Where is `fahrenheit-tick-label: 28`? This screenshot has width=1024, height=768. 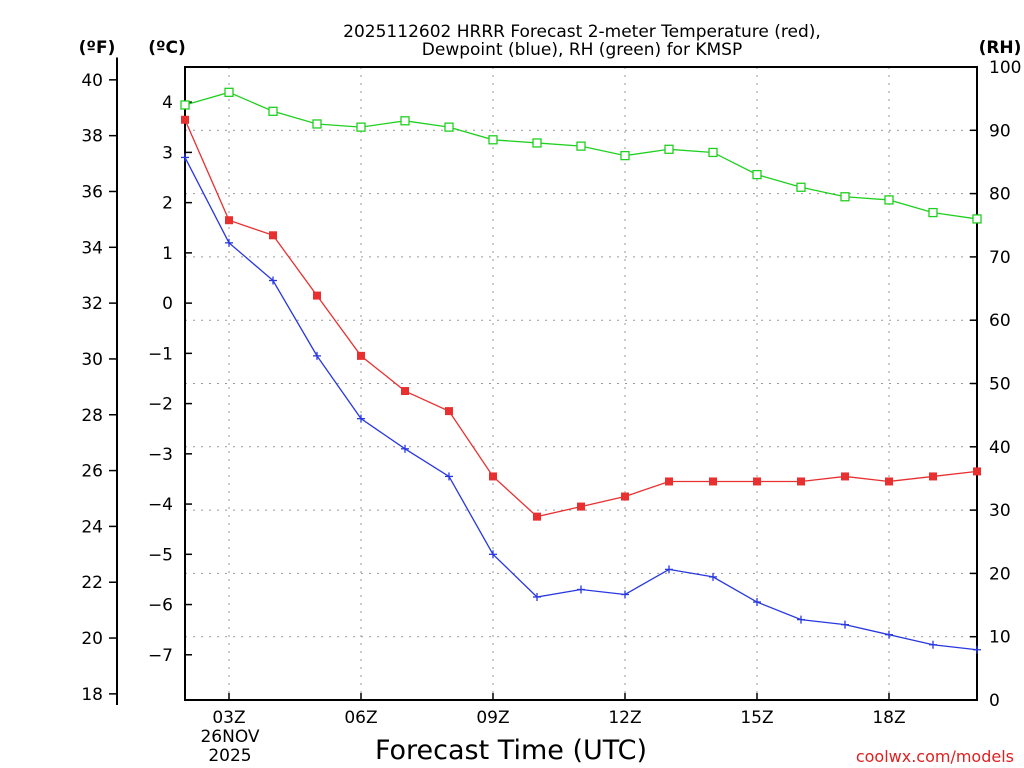
fahrenheit-tick-label: 28 is located at coordinates (92, 416).